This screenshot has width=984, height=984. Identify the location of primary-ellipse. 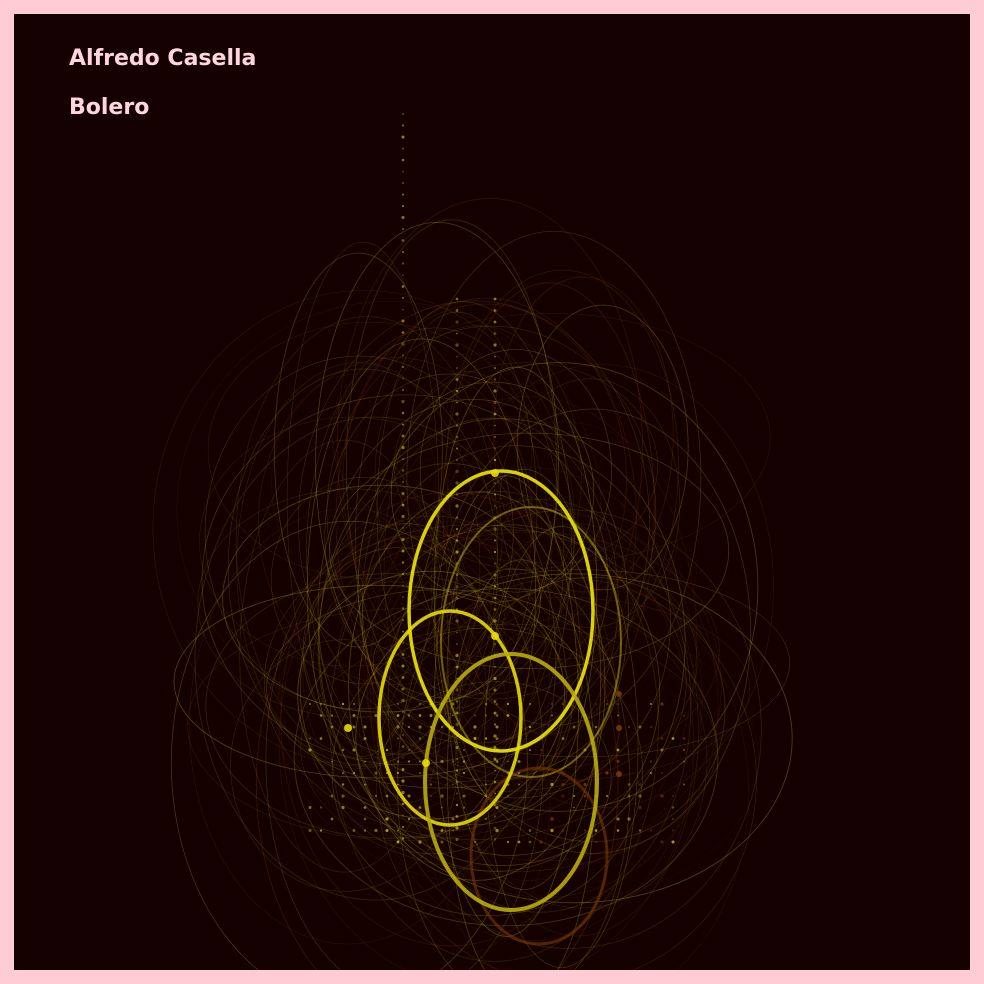
(501, 611).